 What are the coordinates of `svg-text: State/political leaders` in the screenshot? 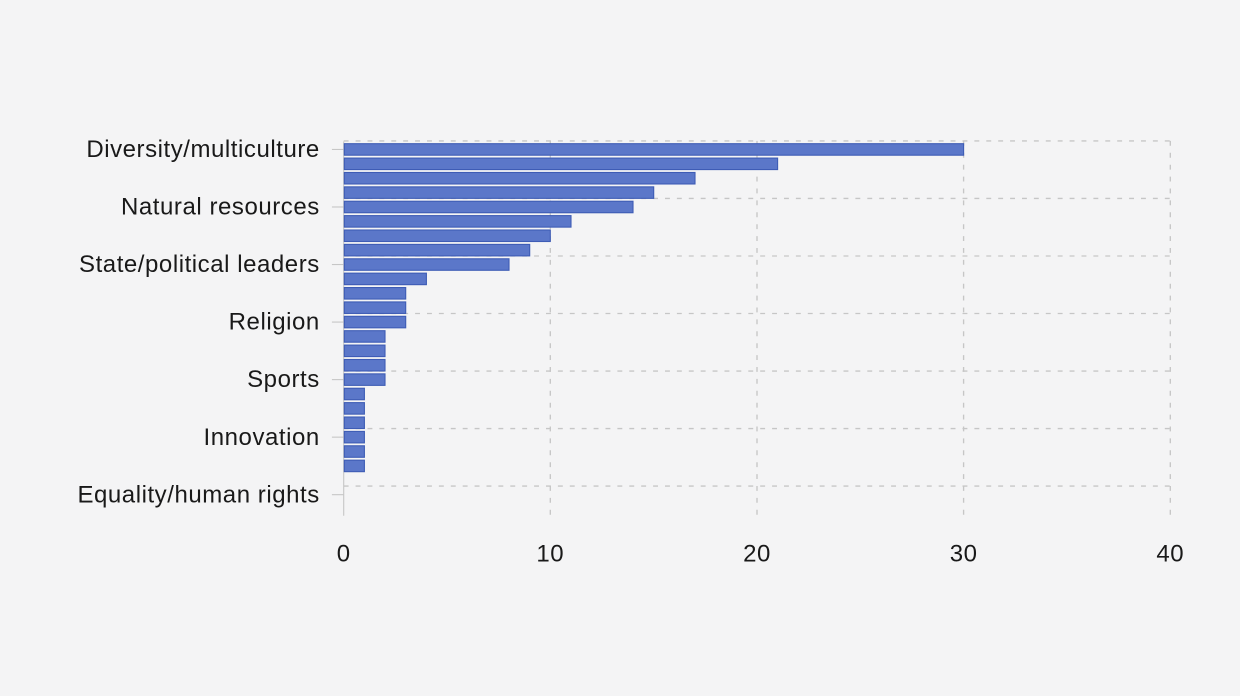 It's located at (199, 264).